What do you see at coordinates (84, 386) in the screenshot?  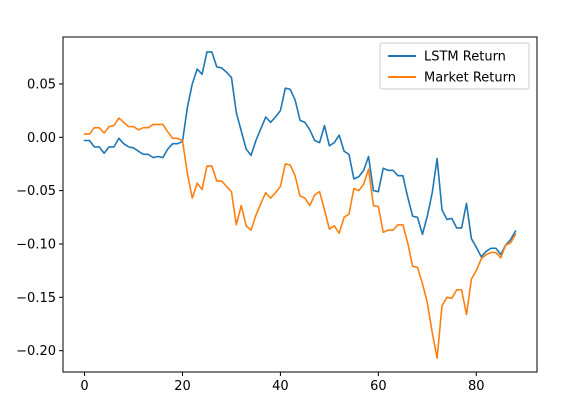 I see `x-tick-label: 0` at bounding box center [84, 386].